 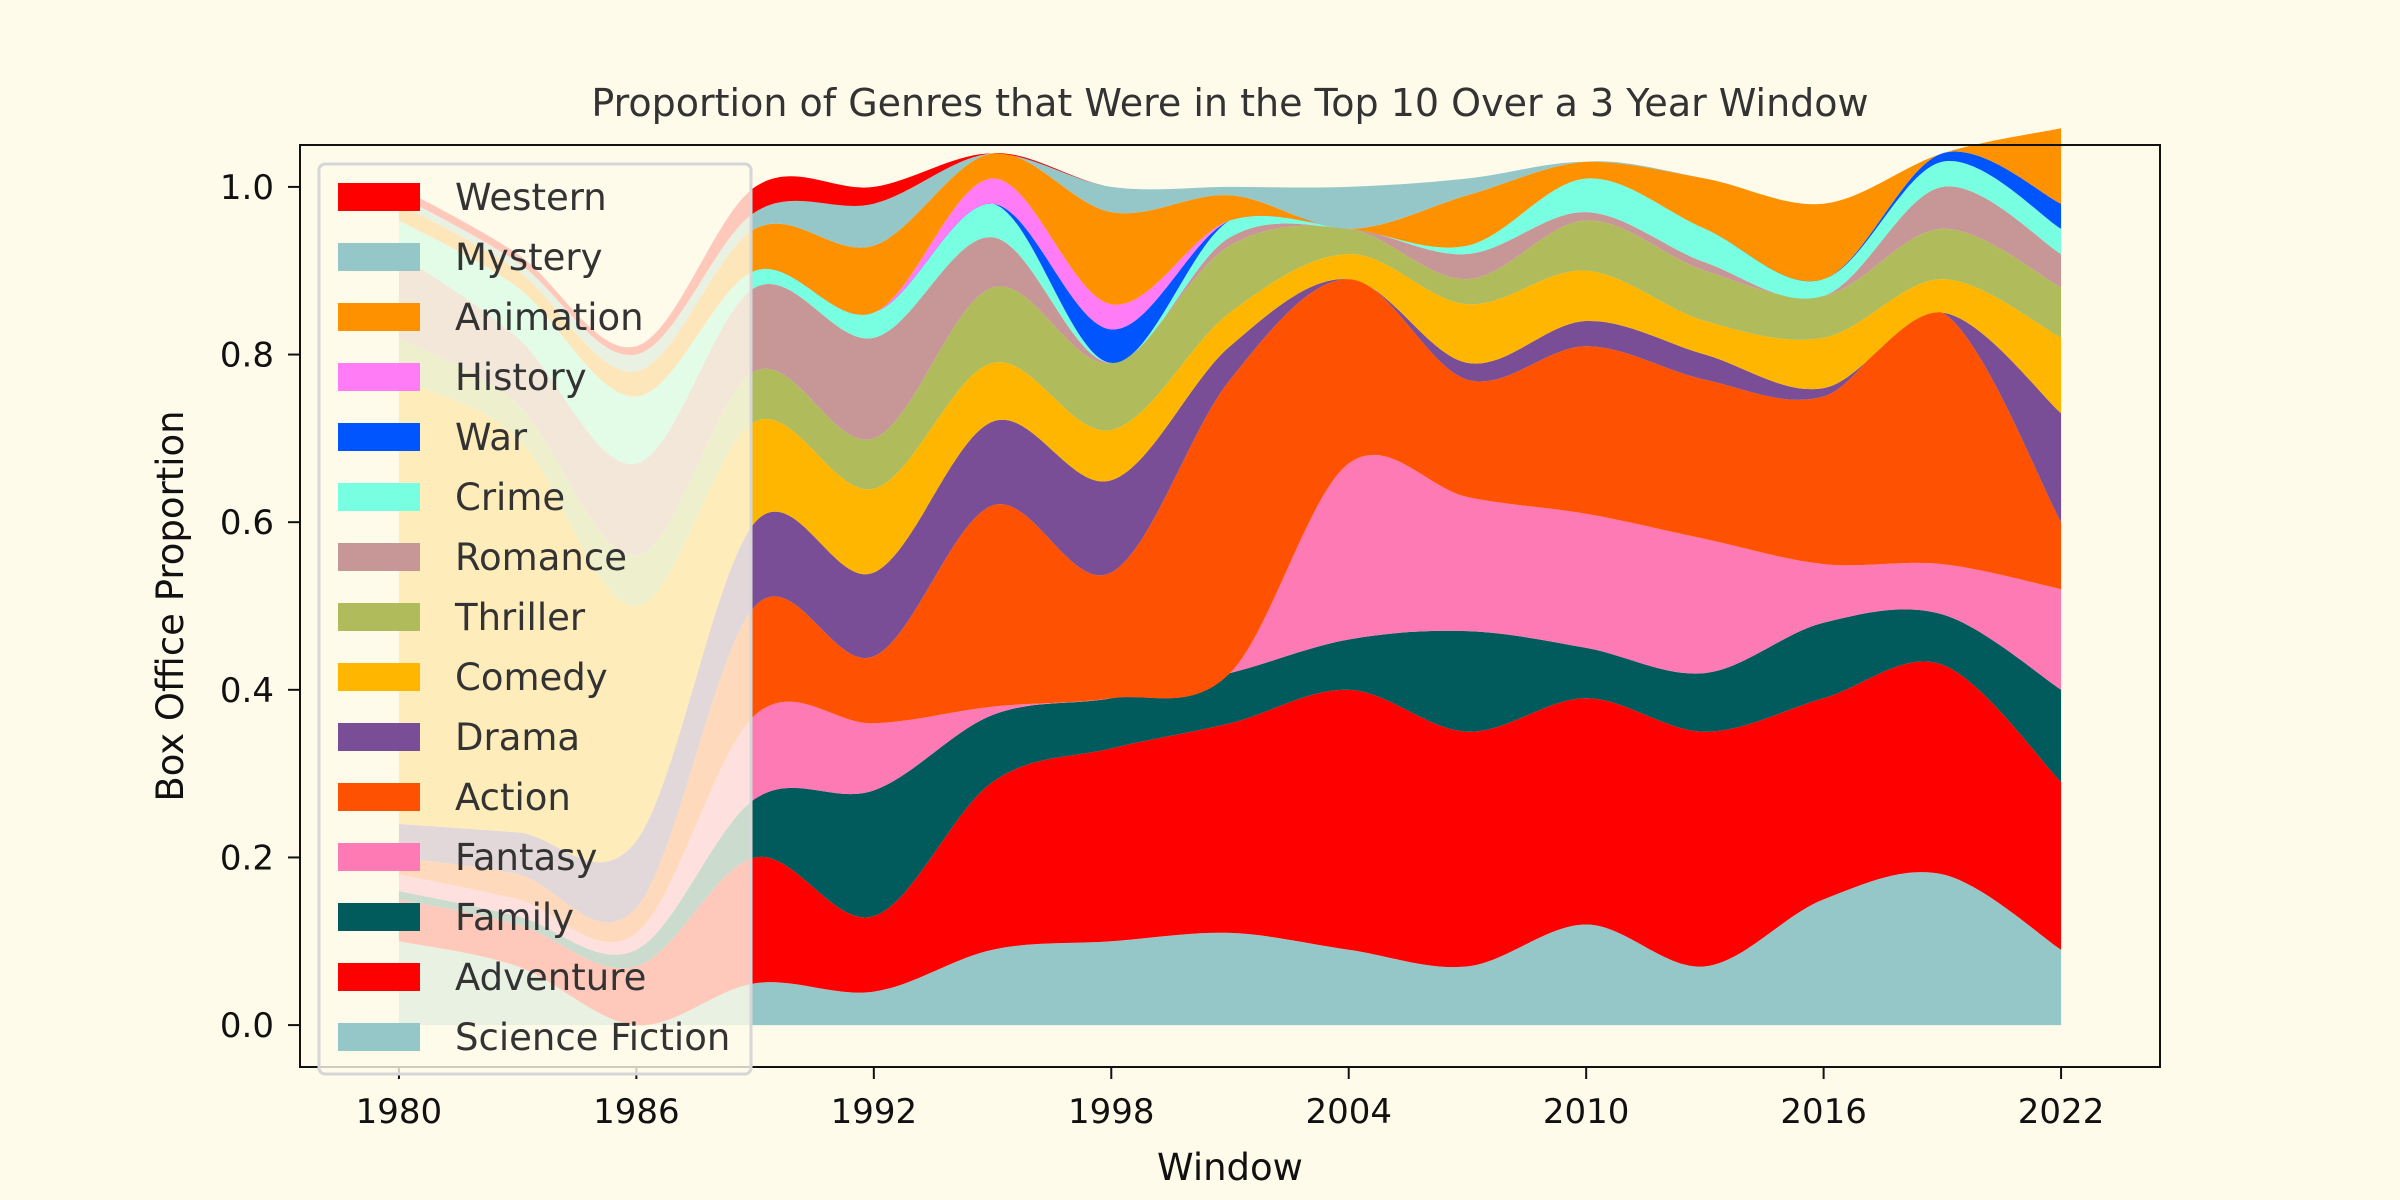 I want to click on legend-label-family: Family, so click(x=514, y=917).